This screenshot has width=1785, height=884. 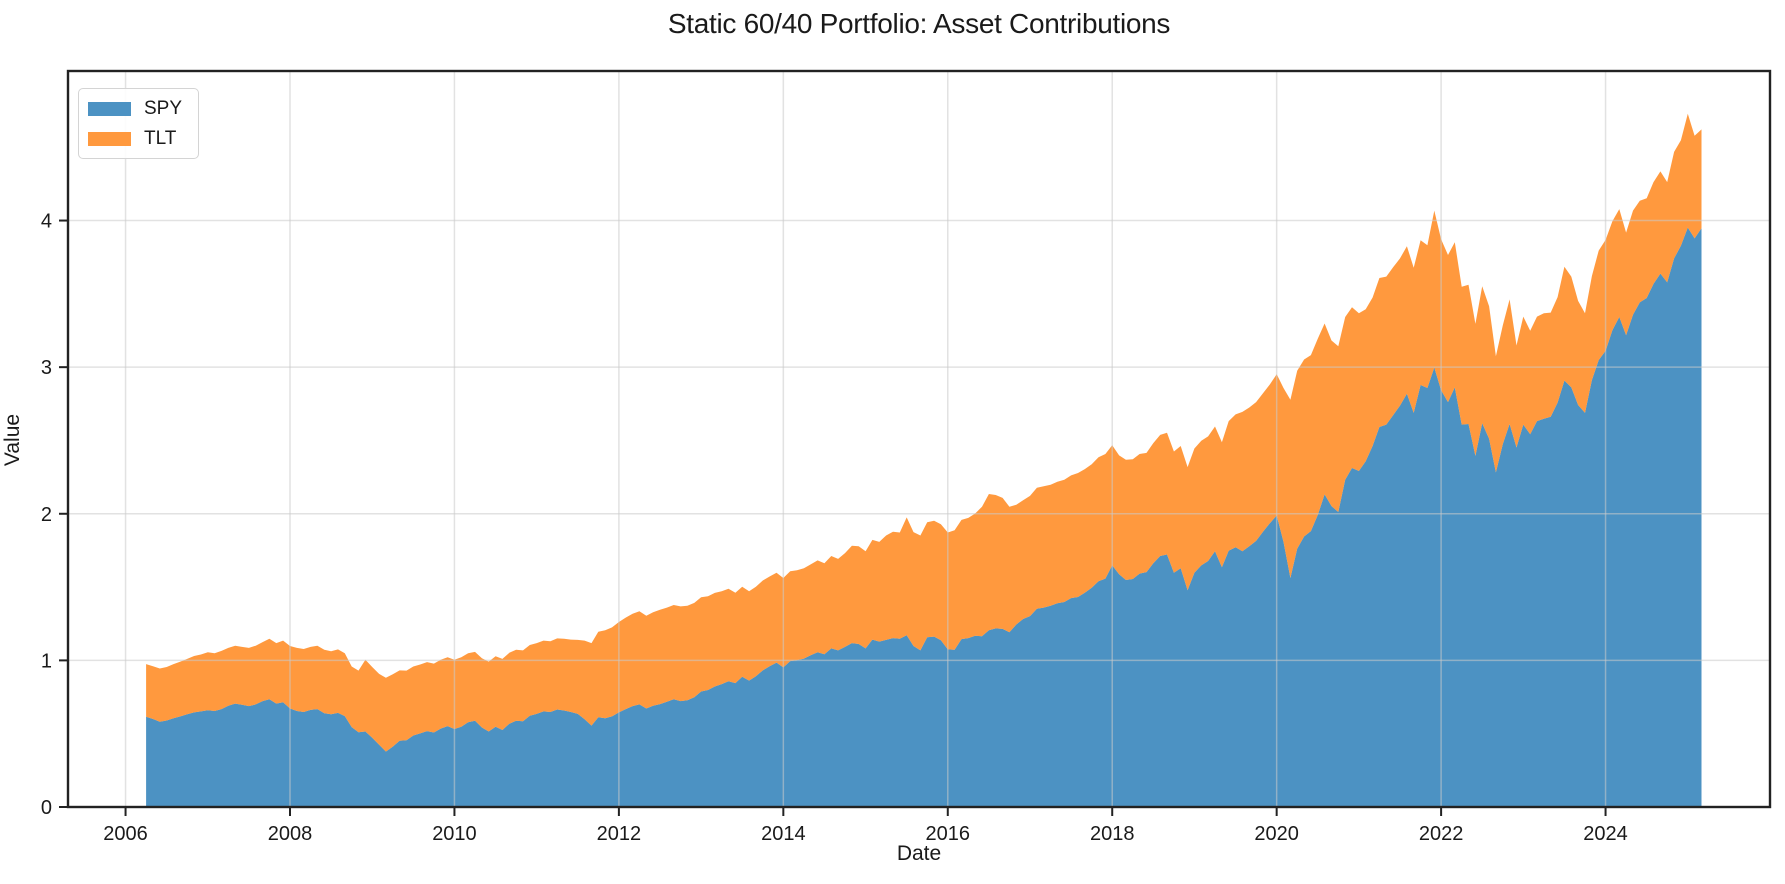 I want to click on y-axis-label: Value, so click(x=12, y=440).